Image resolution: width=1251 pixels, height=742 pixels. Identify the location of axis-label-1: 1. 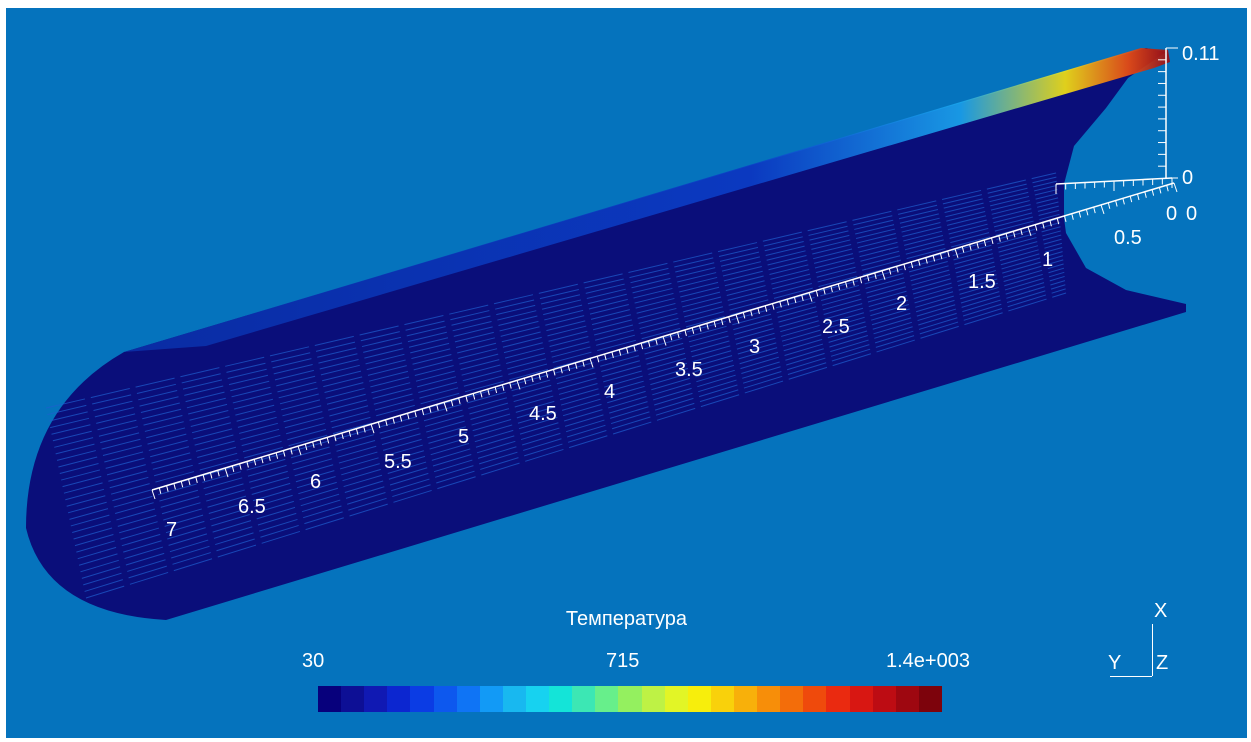
(1047, 260).